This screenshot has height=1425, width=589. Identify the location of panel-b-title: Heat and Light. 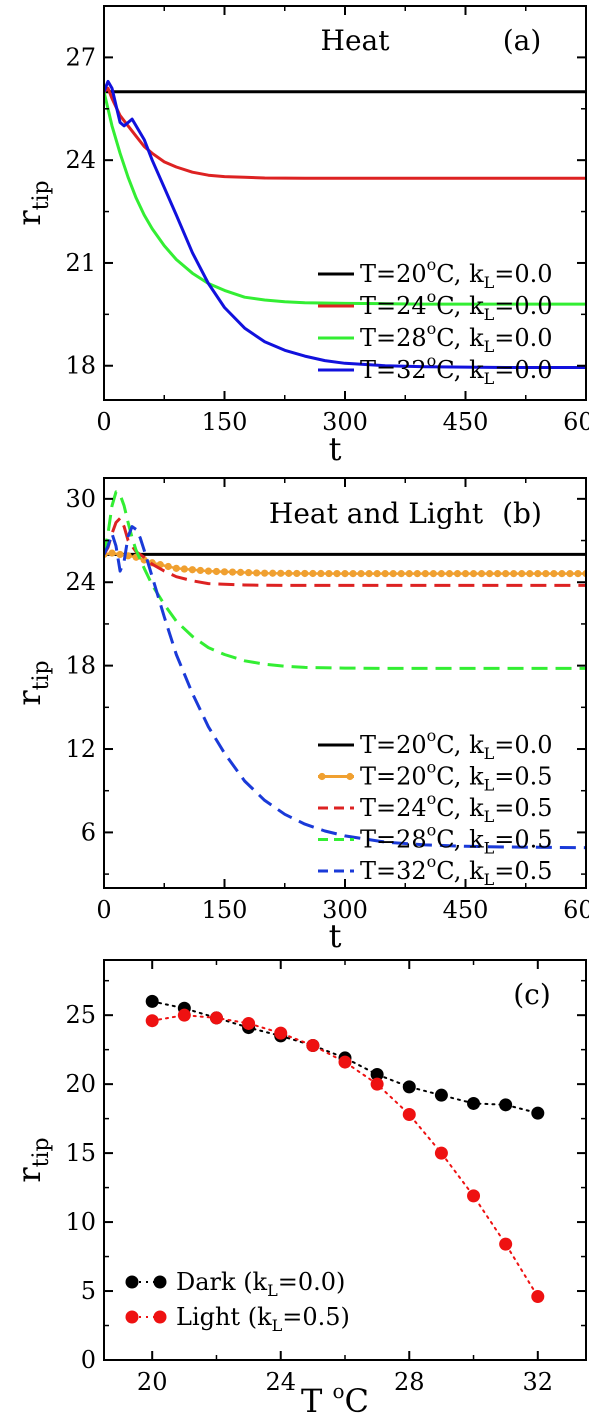
(376, 513).